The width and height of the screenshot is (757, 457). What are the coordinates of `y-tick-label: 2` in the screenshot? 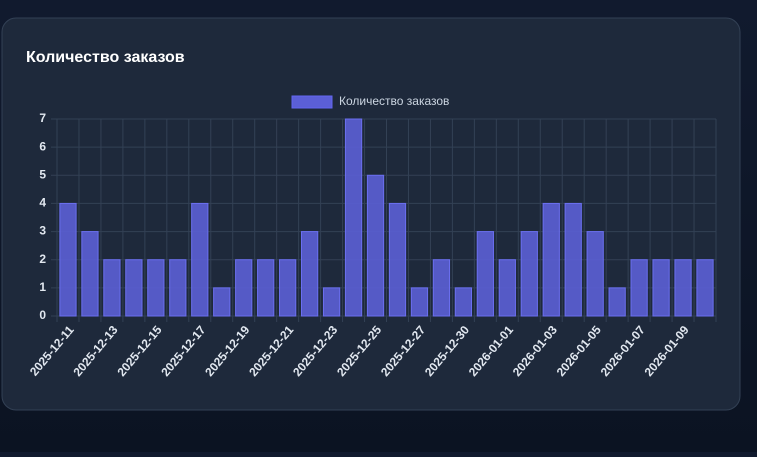 It's located at (42, 259).